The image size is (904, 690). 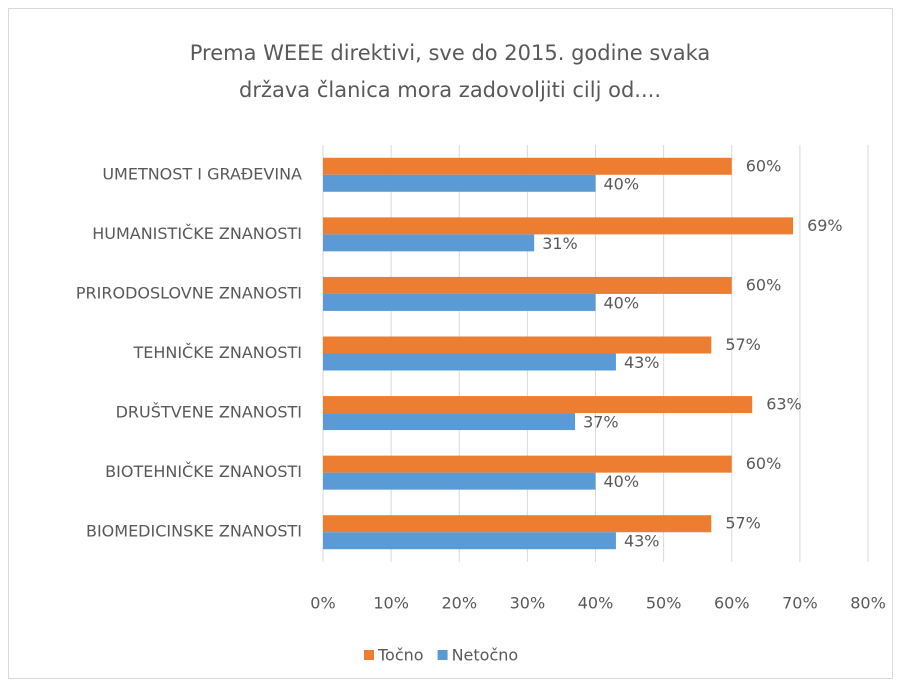 What do you see at coordinates (217, 352) in the screenshot?
I see `y-tick-label: TEHNIČKE ZNANOSTI` at bounding box center [217, 352].